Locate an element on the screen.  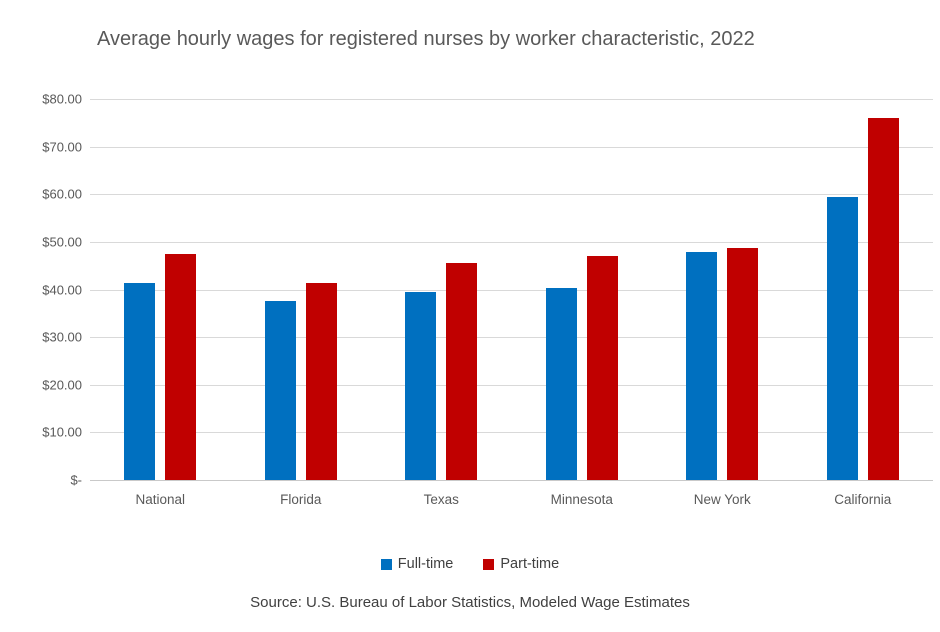
legend-item-part-time: Part-time is located at coordinates (521, 564).